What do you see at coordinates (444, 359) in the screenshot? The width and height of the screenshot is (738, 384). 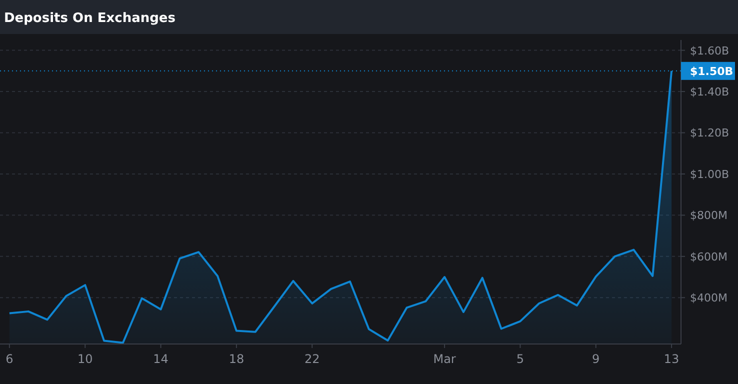 I see `x-tick-label: Mar` at bounding box center [444, 359].